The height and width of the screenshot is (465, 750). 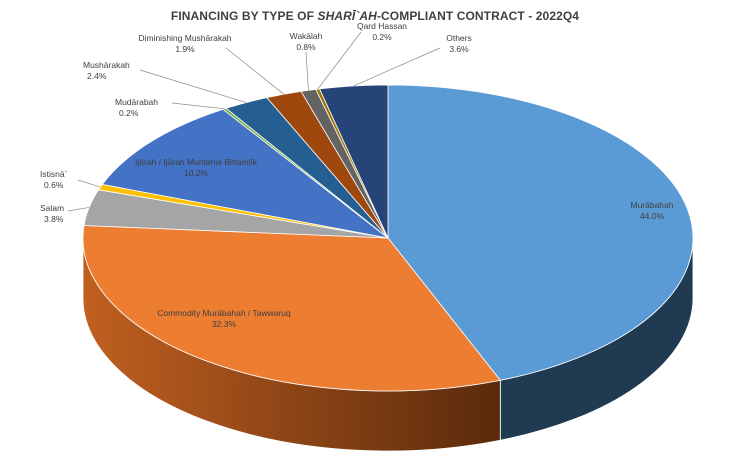 I want to click on data-label-value-qard-hassan: 0.2%, so click(x=382, y=37).